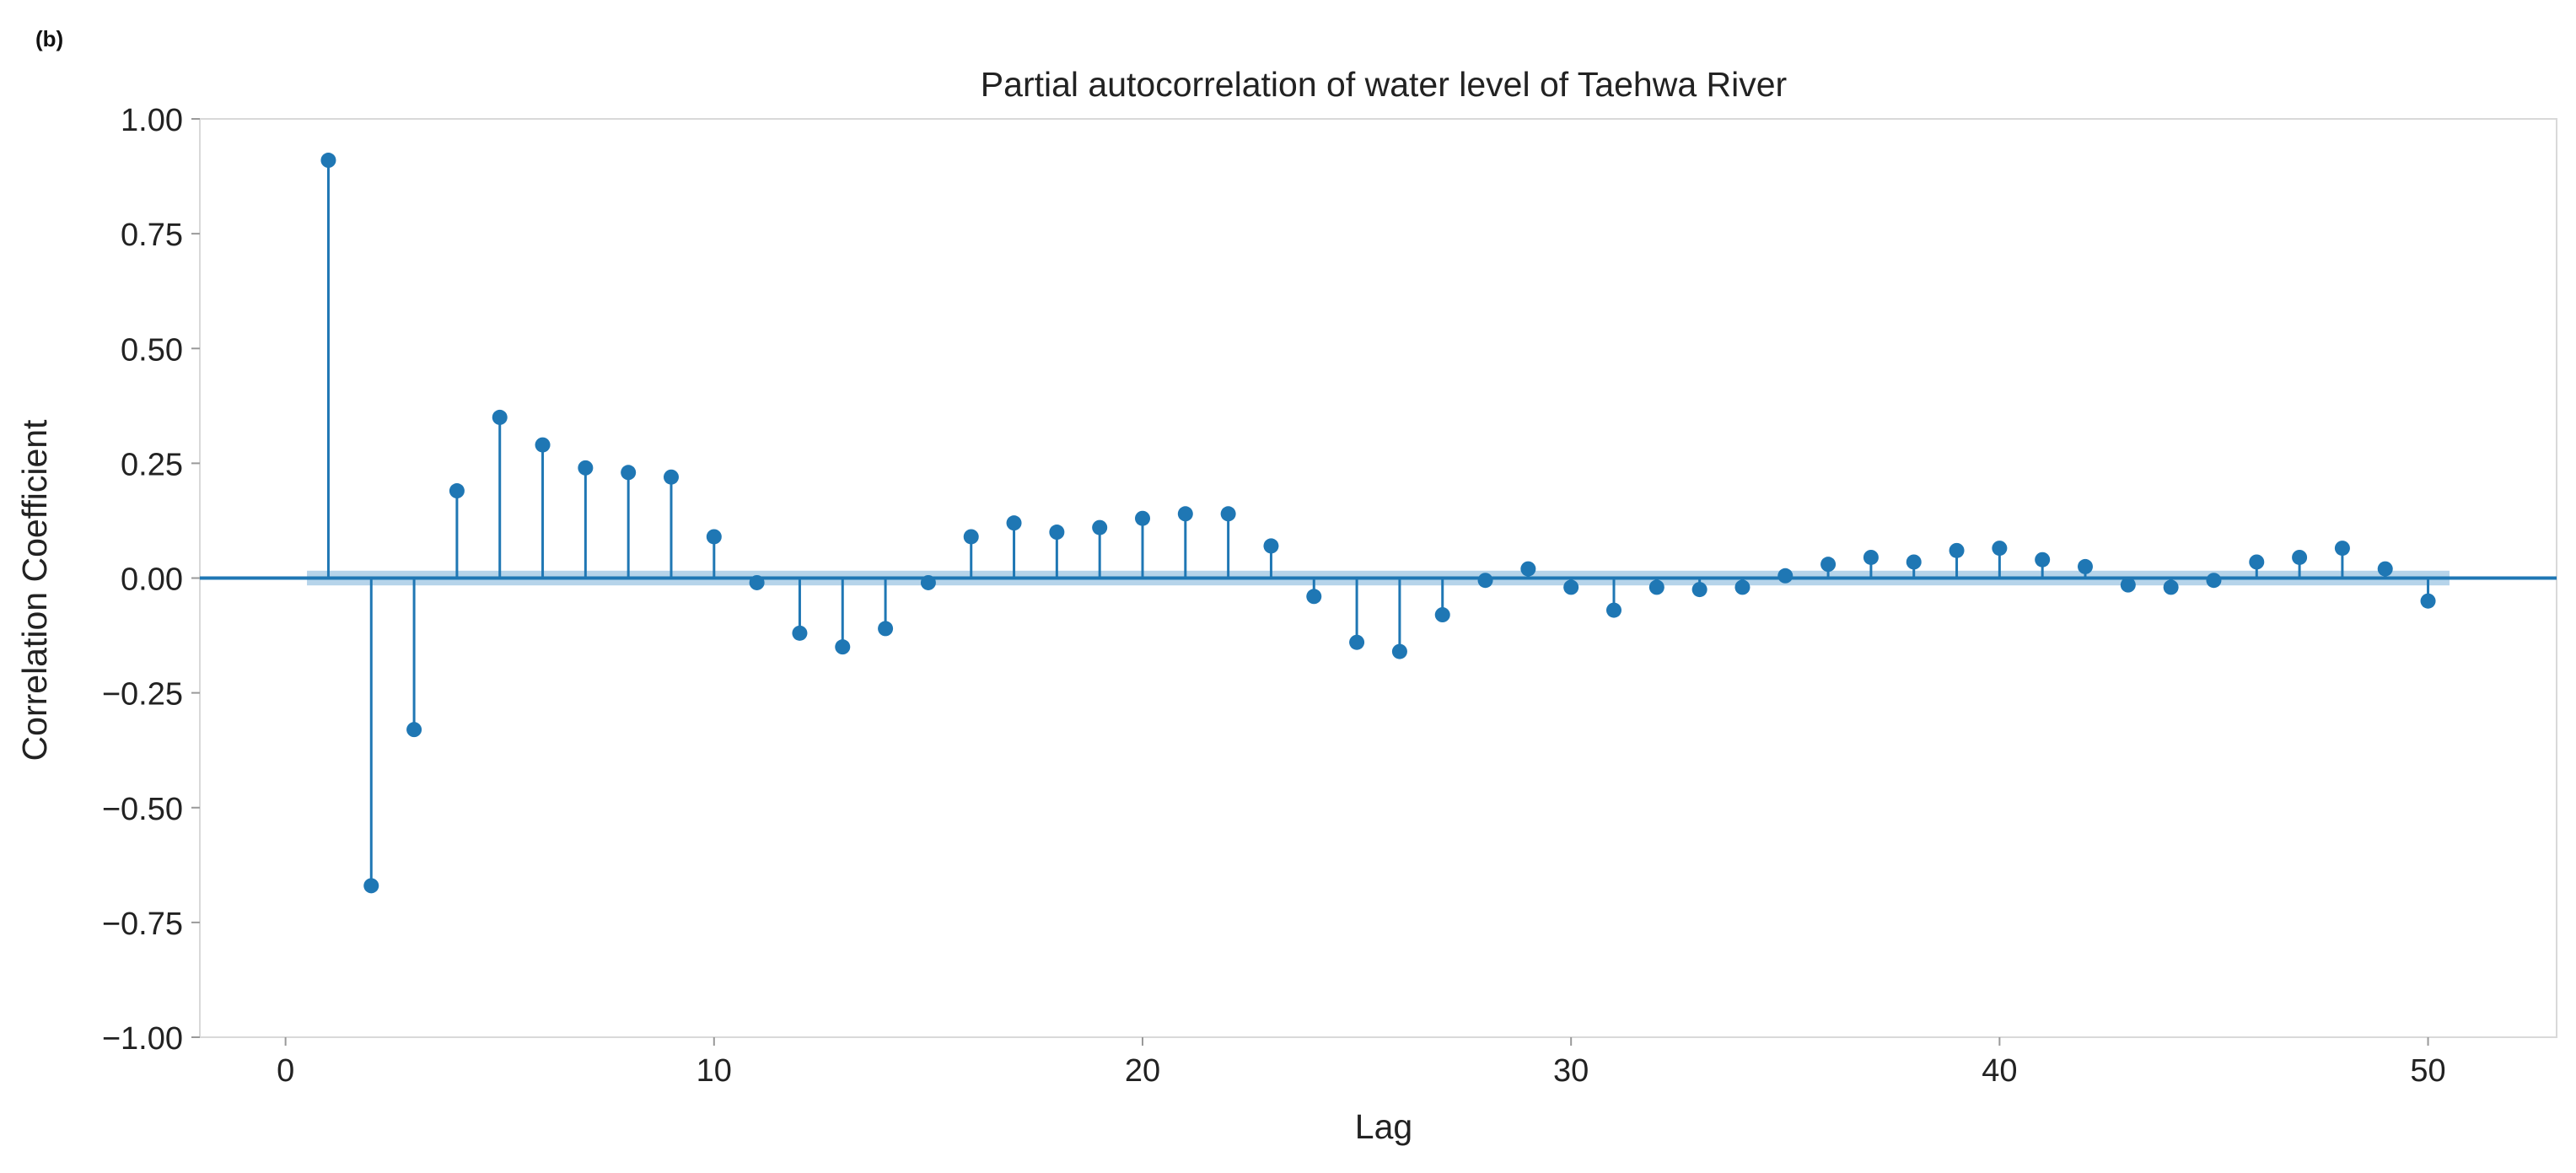  What do you see at coordinates (152, 580) in the screenshot?
I see `y-tick-label: 0.00` at bounding box center [152, 580].